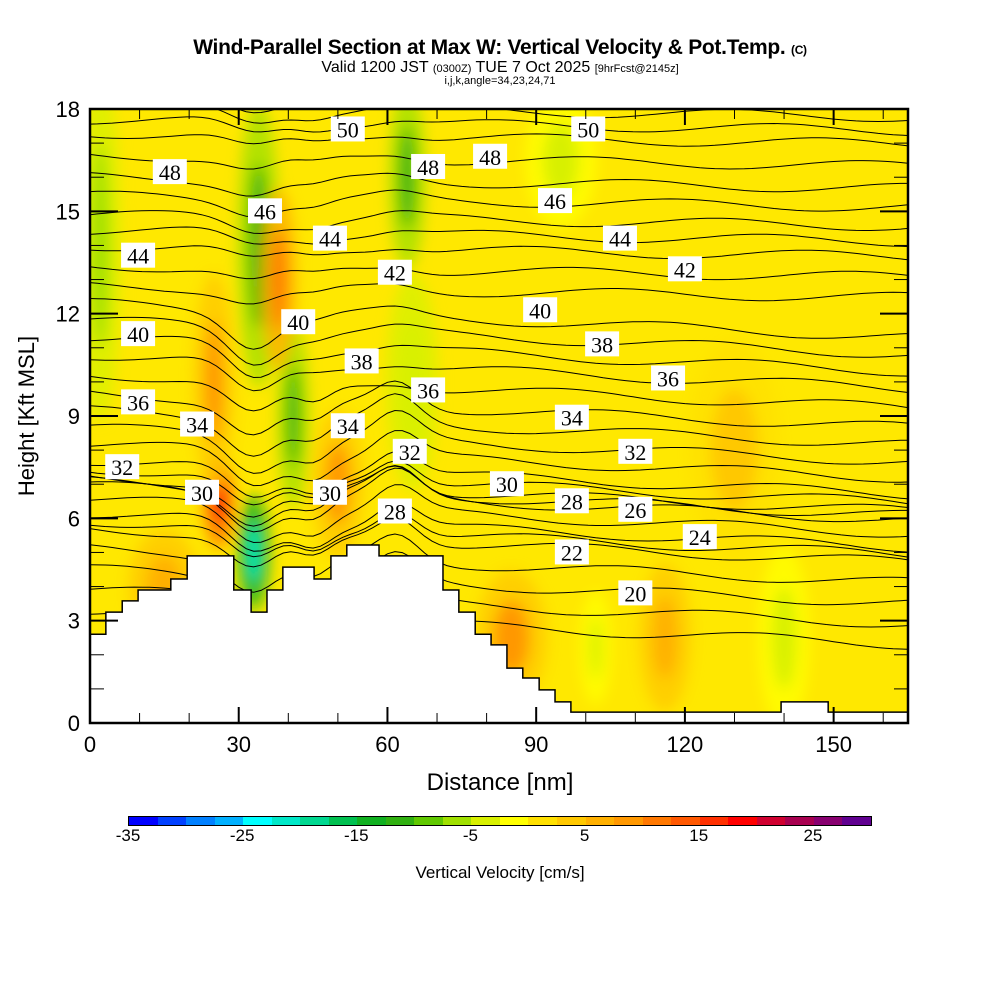 The width and height of the screenshot is (1000, 1000). What do you see at coordinates (74, 621) in the screenshot?
I see `y-tick-label: 3` at bounding box center [74, 621].